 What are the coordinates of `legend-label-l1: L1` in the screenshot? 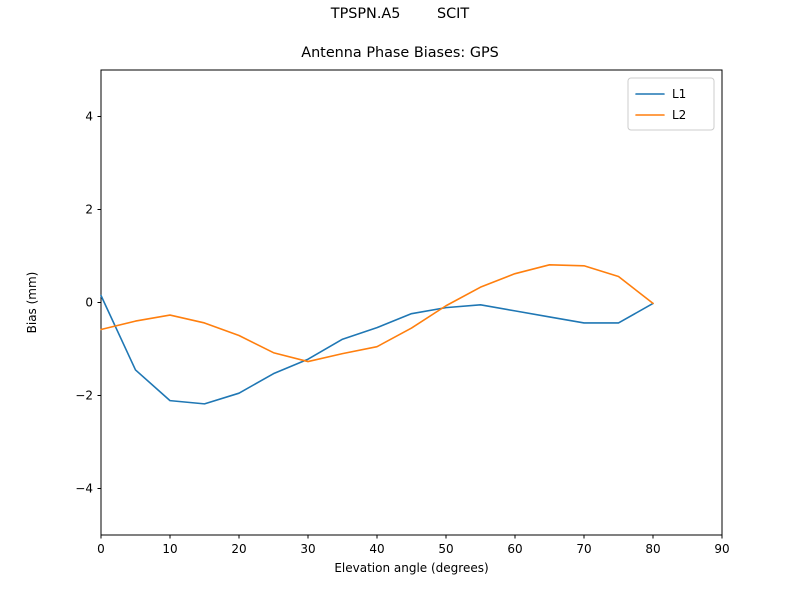 It's located at (679, 94).